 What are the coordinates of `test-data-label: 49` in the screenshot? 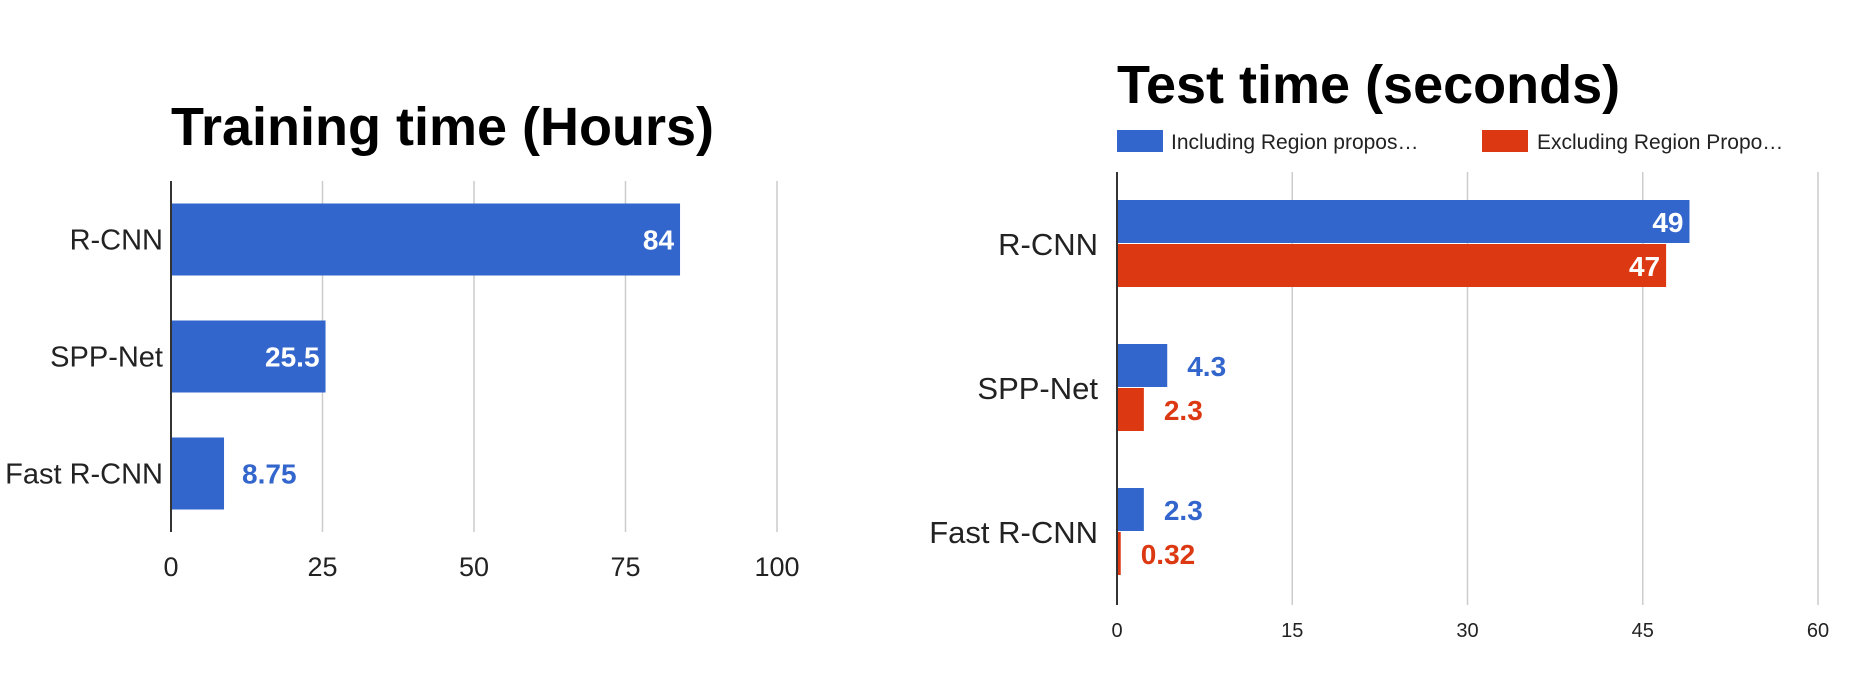 It's located at (1667, 222).